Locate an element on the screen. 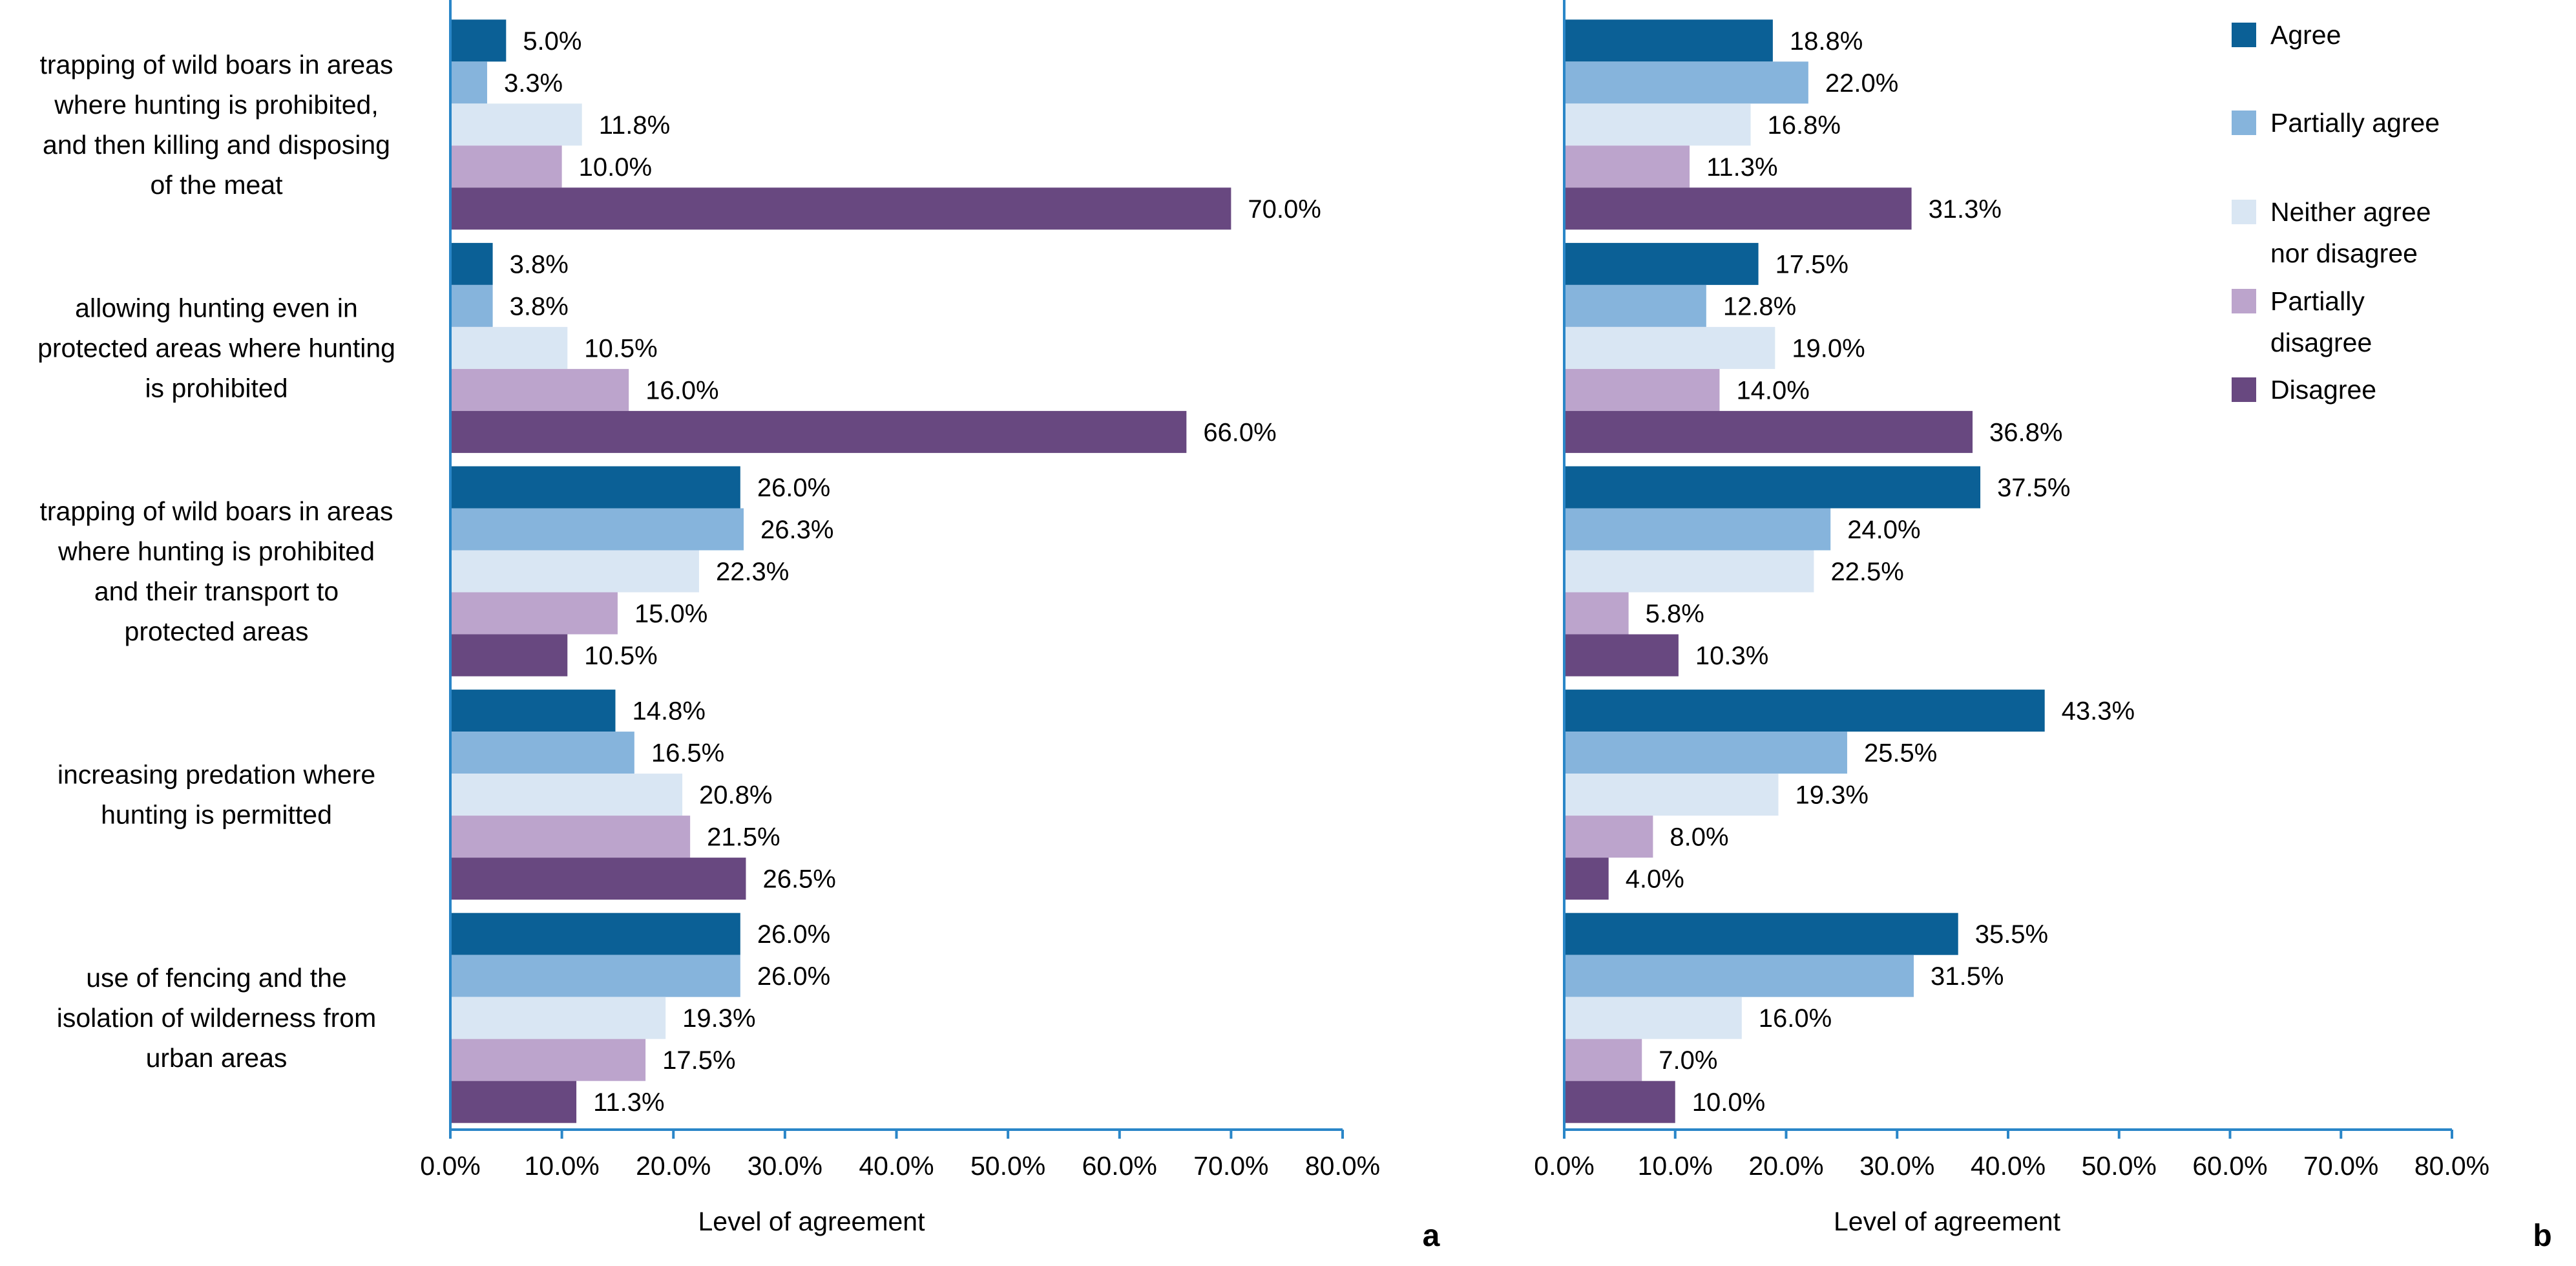 The image size is (2576, 1266). value-label: 26.0% is located at coordinates (793, 488).